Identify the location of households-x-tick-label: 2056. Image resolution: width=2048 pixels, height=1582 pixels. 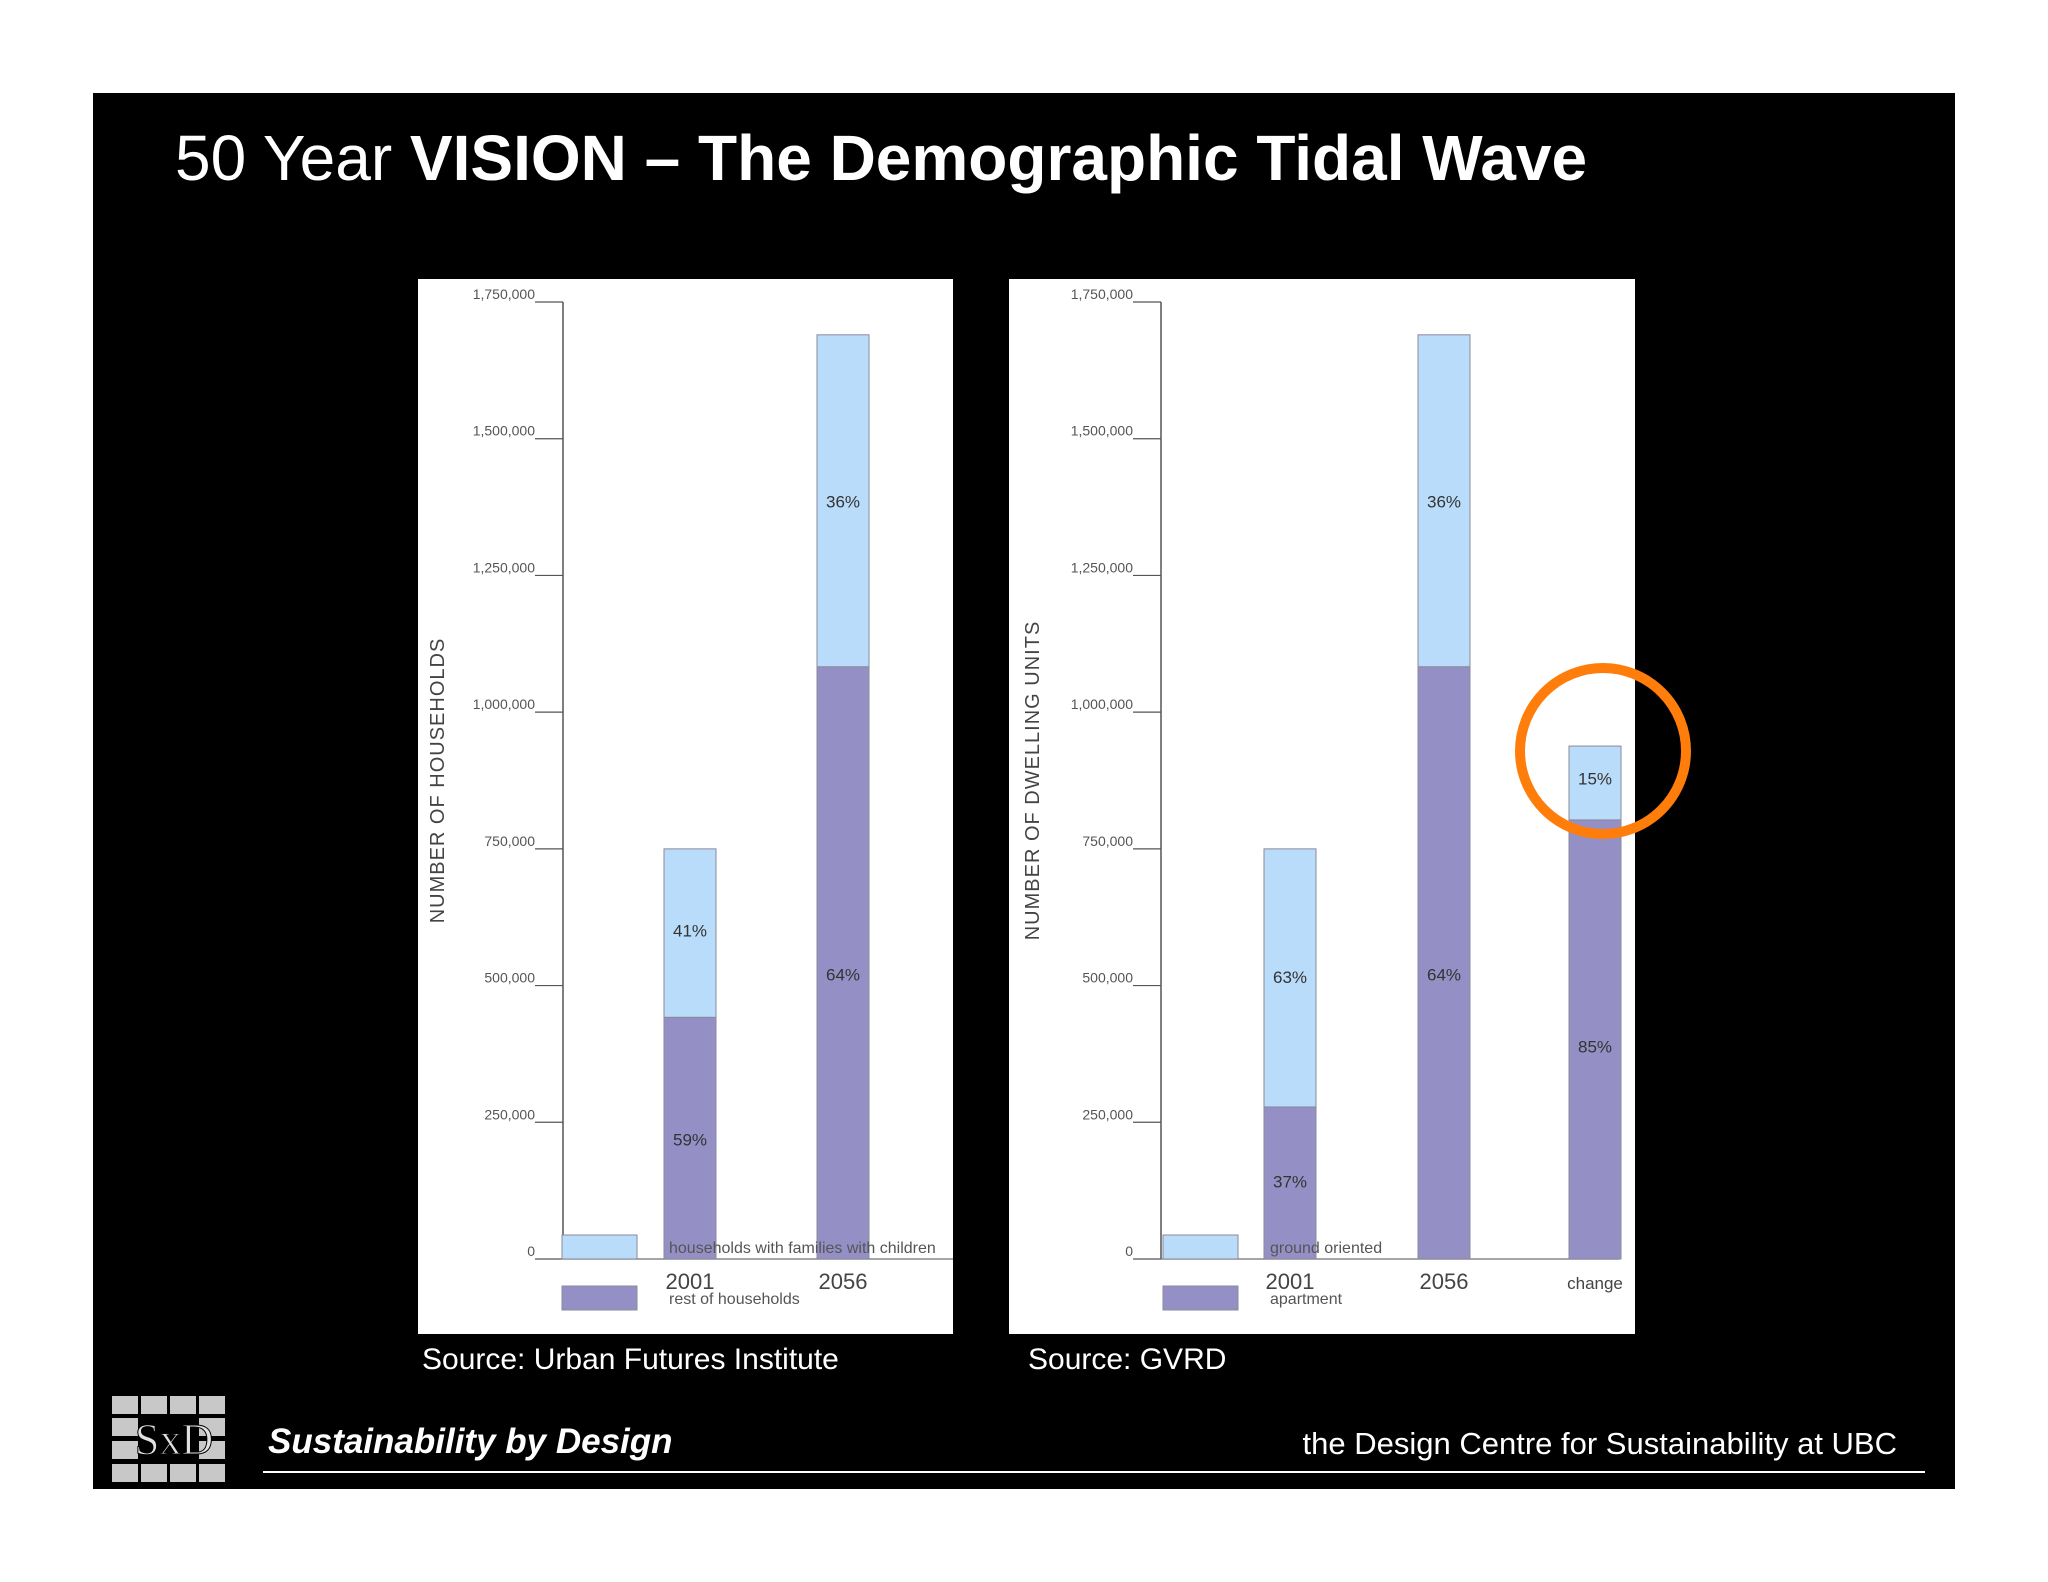
(843, 1281).